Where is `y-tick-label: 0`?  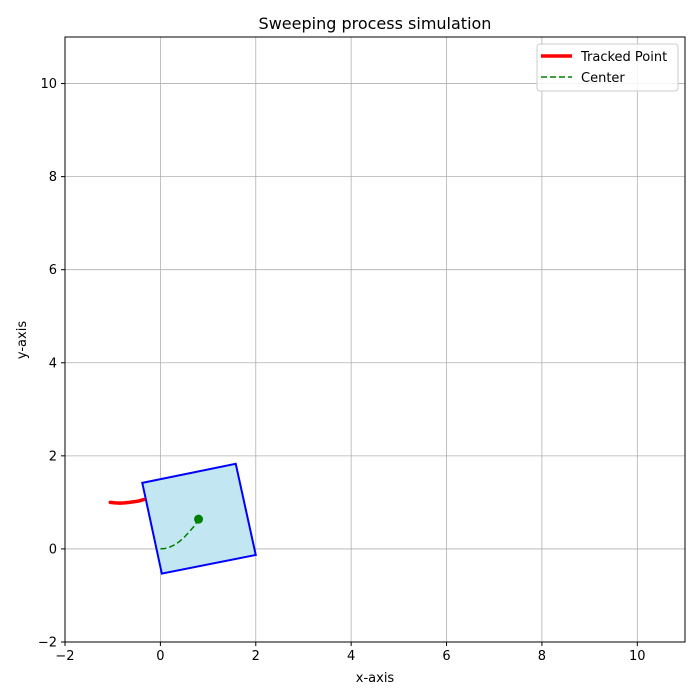 y-tick-label: 0 is located at coordinates (53, 549).